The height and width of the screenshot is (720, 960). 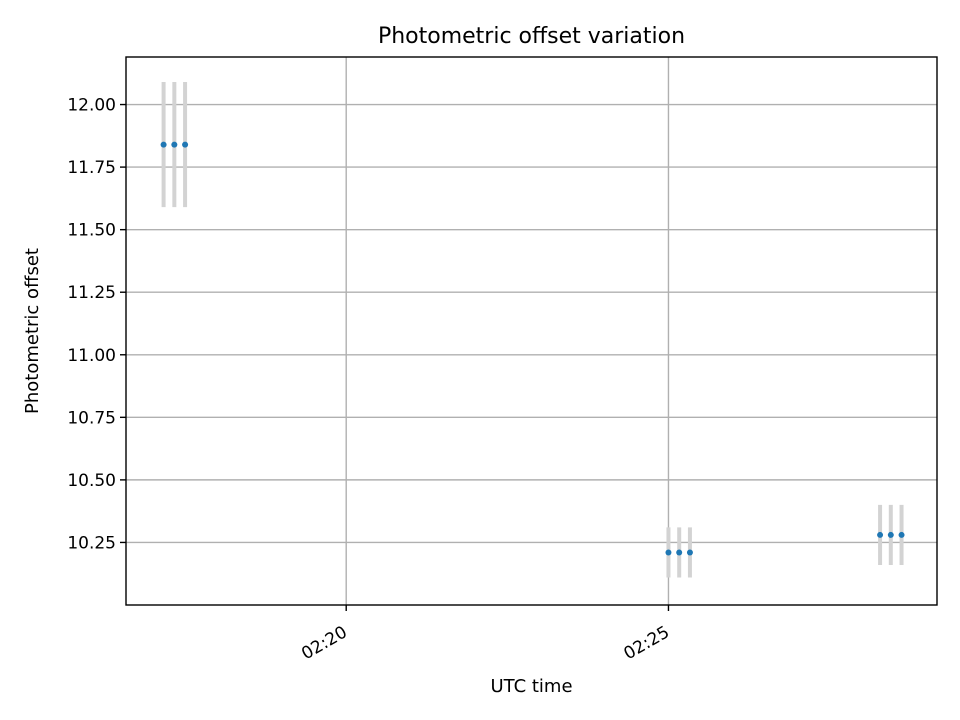 I want to click on y-tick-label: 10.50, so click(x=91, y=481).